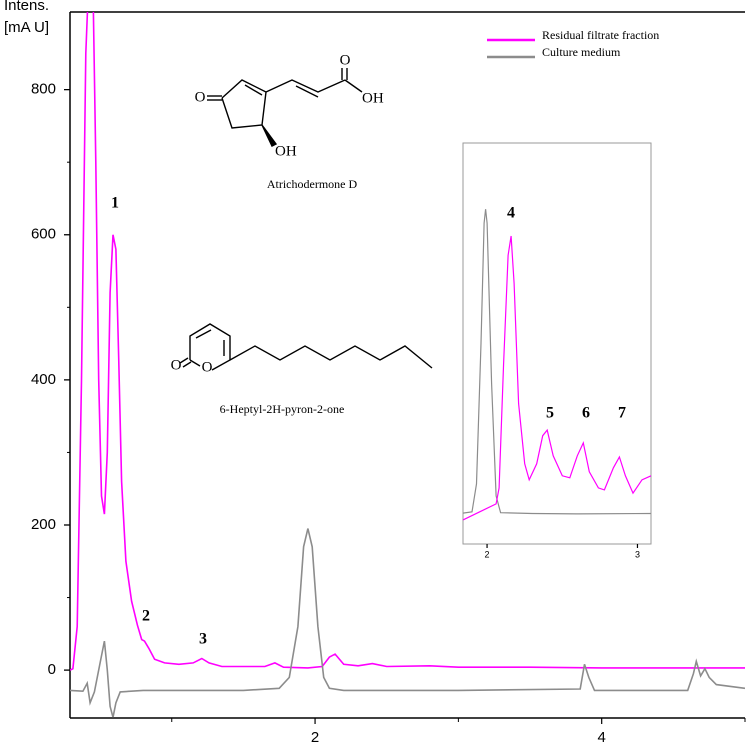 This screenshot has width=753, height=754. I want to click on inset-frame, so click(557, 343).